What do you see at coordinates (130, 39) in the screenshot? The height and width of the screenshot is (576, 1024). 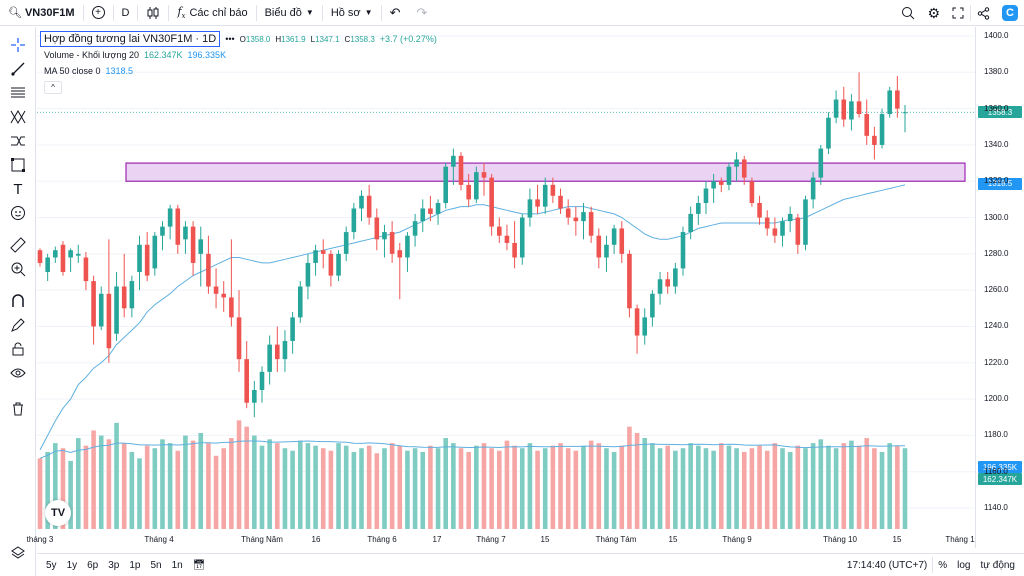 I see `legend-title: Hợp đồng tương lai VN30F1M · 1D` at bounding box center [130, 39].